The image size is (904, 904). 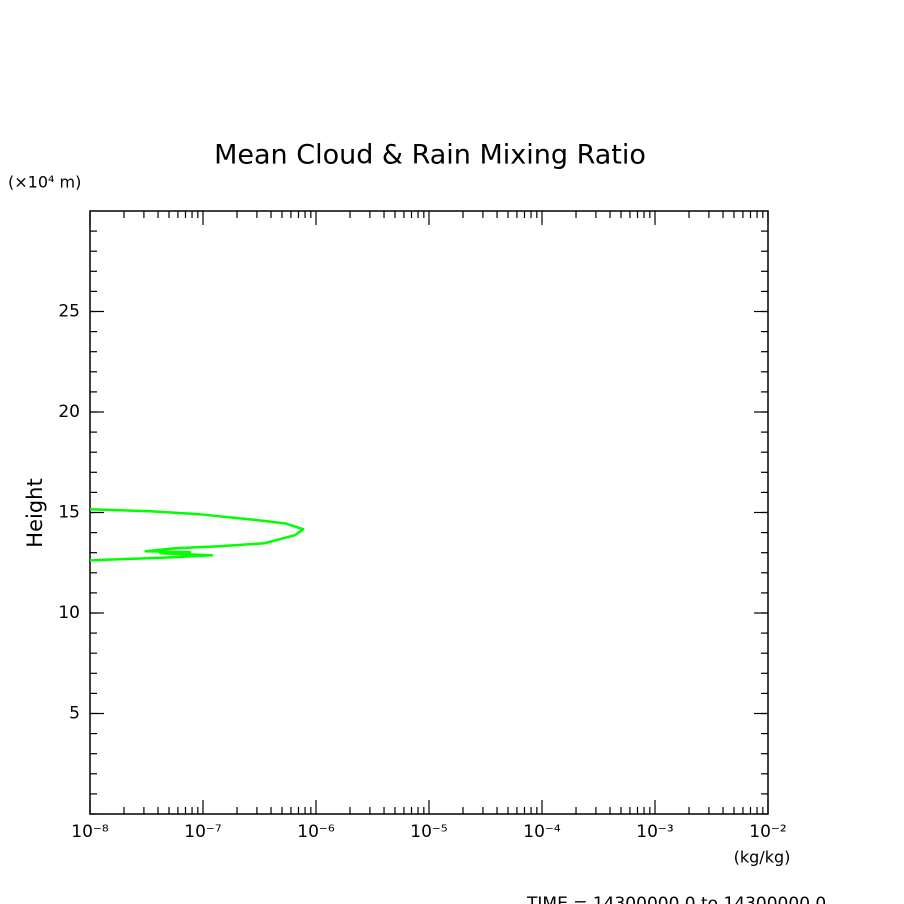 What do you see at coordinates (542, 832) in the screenshot?
I see `x-tick-label: 10⁻⁴` at bounding box center [542, 832].